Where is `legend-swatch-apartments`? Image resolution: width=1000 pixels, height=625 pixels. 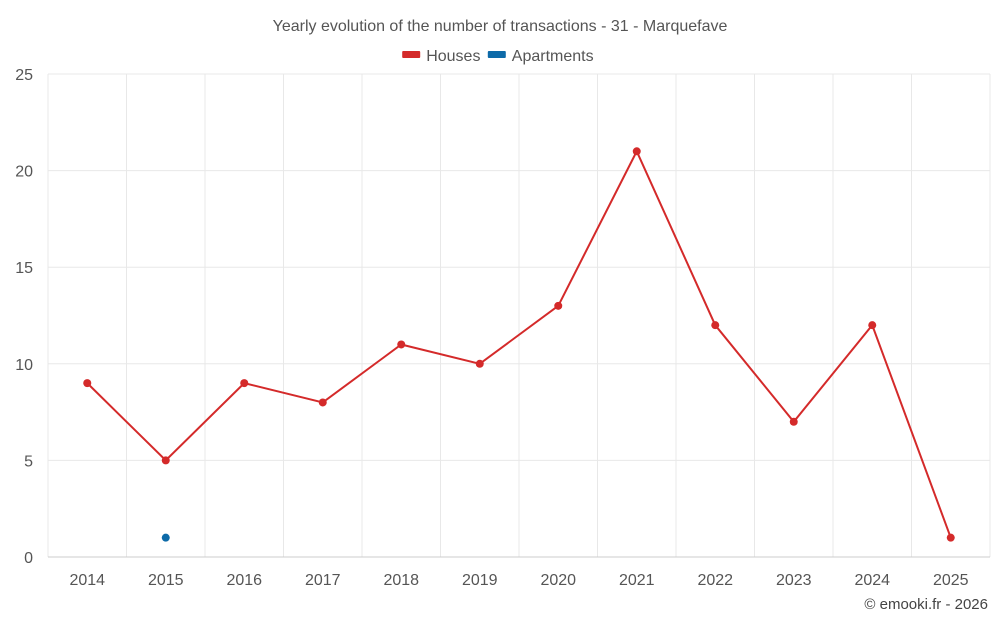 legend-swatch-apartments is located at coordinates (496, 54).